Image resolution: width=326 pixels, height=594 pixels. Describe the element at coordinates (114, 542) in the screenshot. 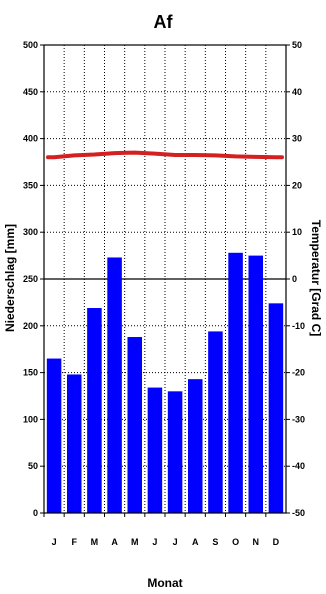

I see `x-tick-label-3: A` at that location.